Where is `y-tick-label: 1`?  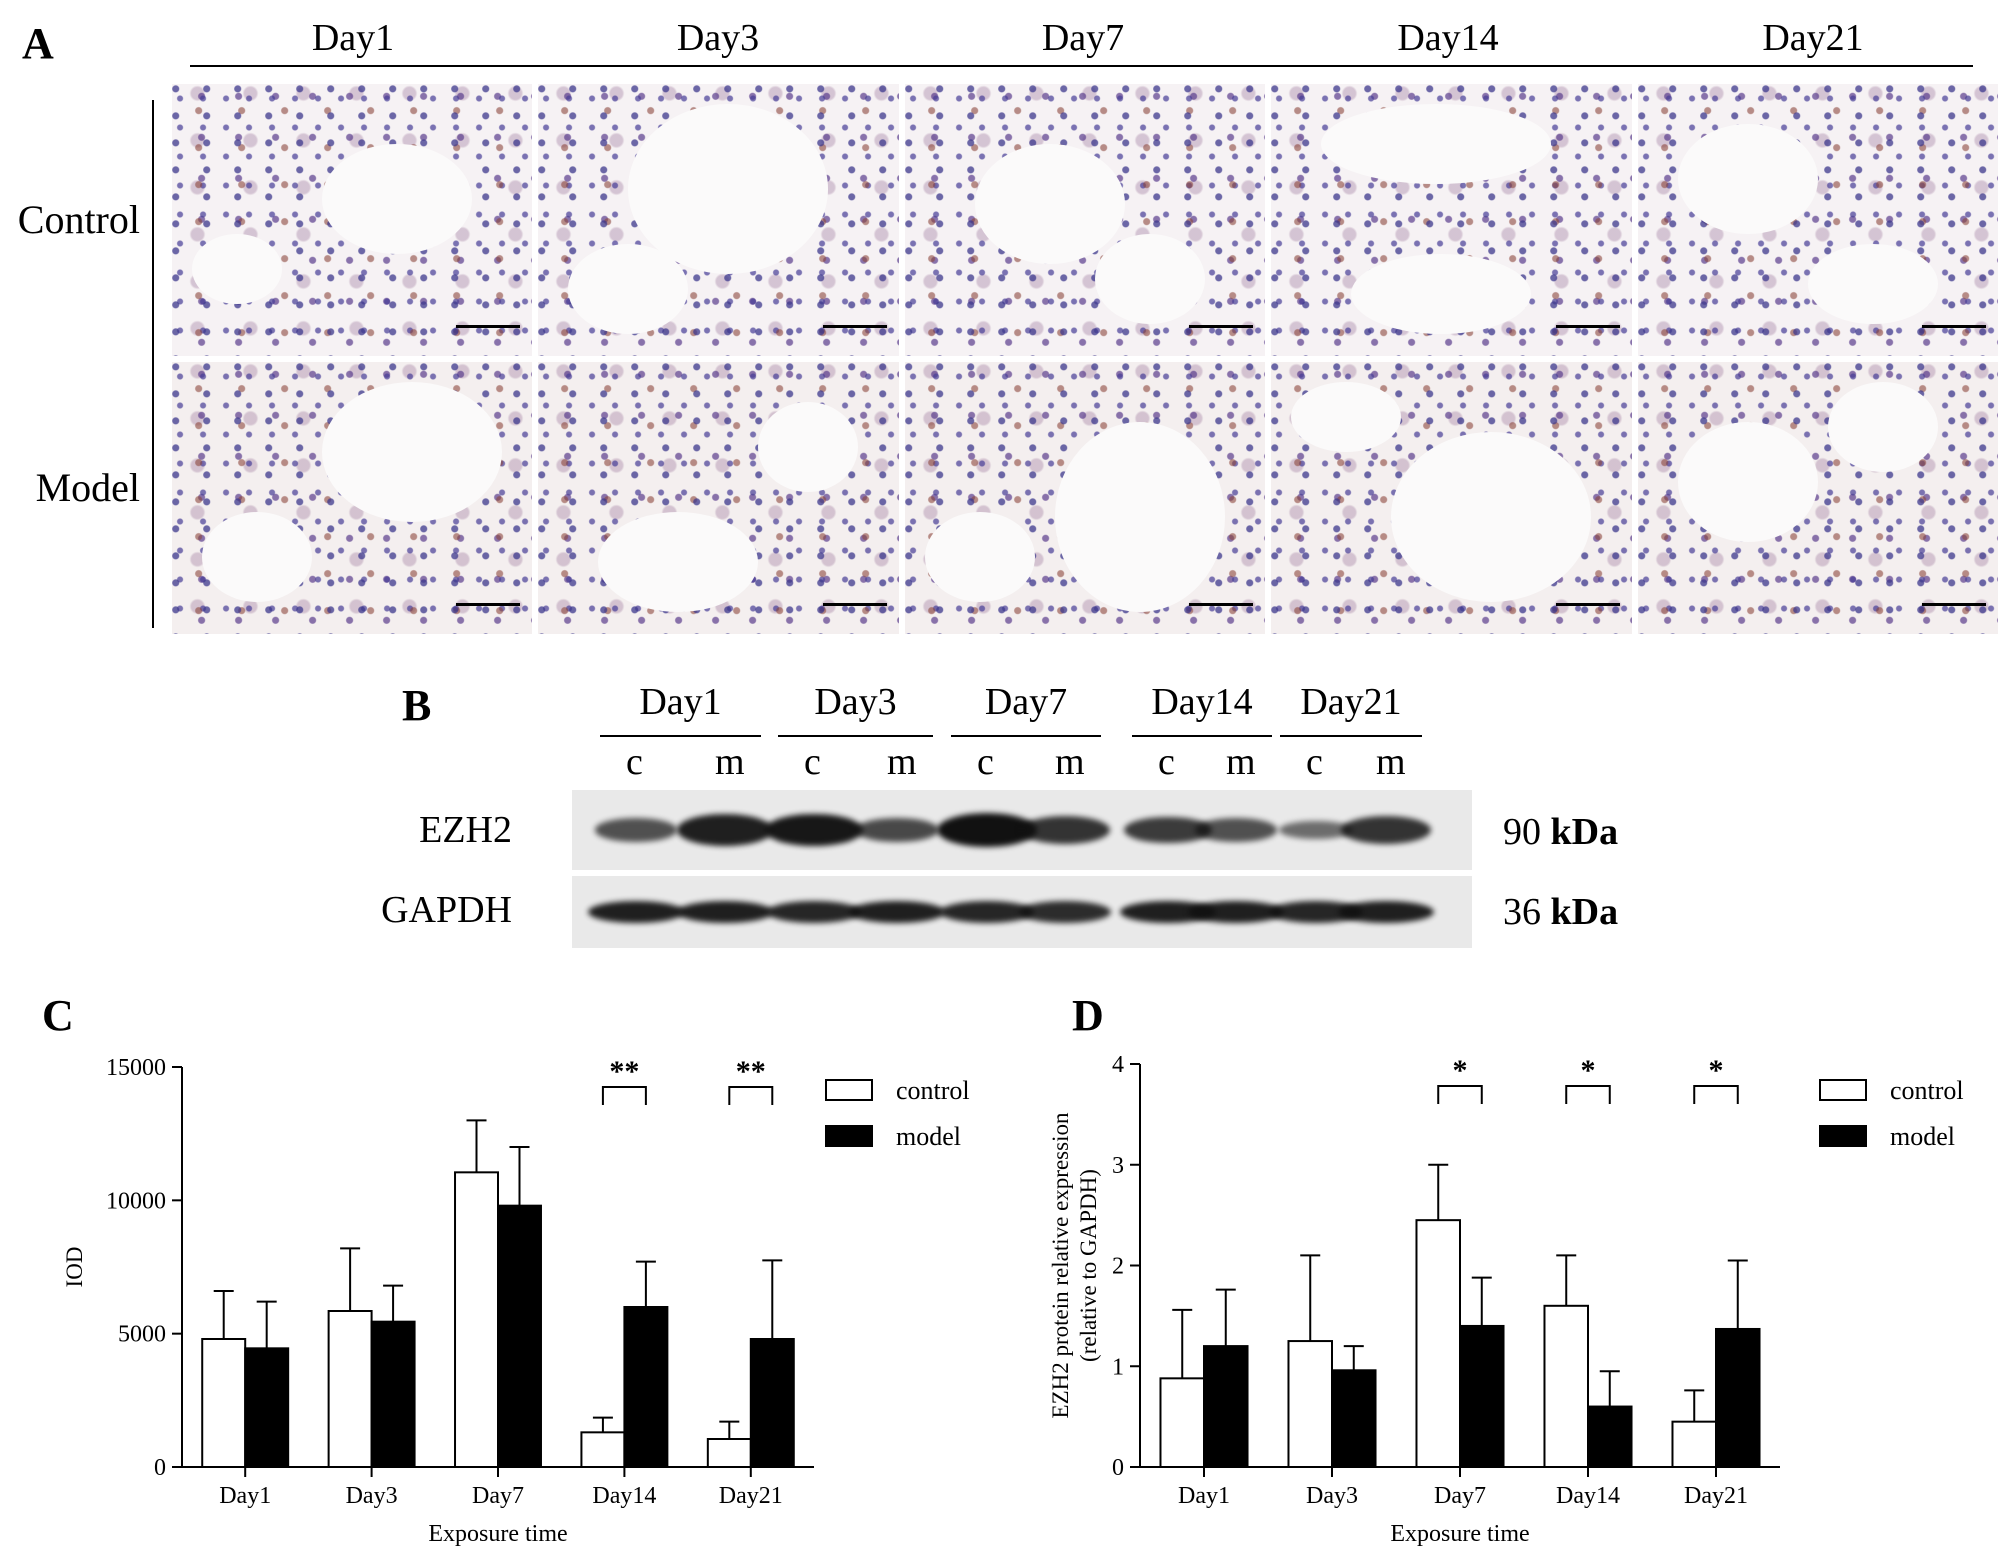 y-tick-label: 1 is located at coordinates (1118, 1367).